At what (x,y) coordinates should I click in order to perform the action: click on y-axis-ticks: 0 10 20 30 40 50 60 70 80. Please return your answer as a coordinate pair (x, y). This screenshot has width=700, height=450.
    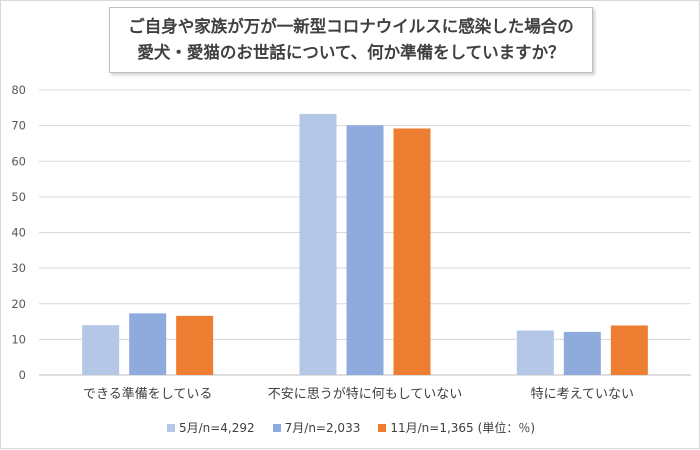
    Looking at the image, I should click on (18, 232).